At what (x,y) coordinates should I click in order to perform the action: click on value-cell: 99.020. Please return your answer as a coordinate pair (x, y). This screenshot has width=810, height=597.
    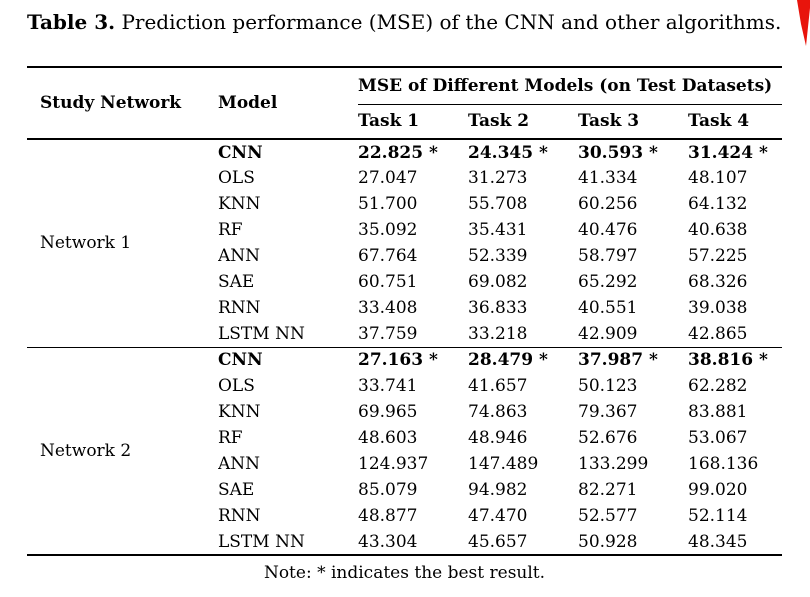
    Looking at the image, I should click on (718, 490).